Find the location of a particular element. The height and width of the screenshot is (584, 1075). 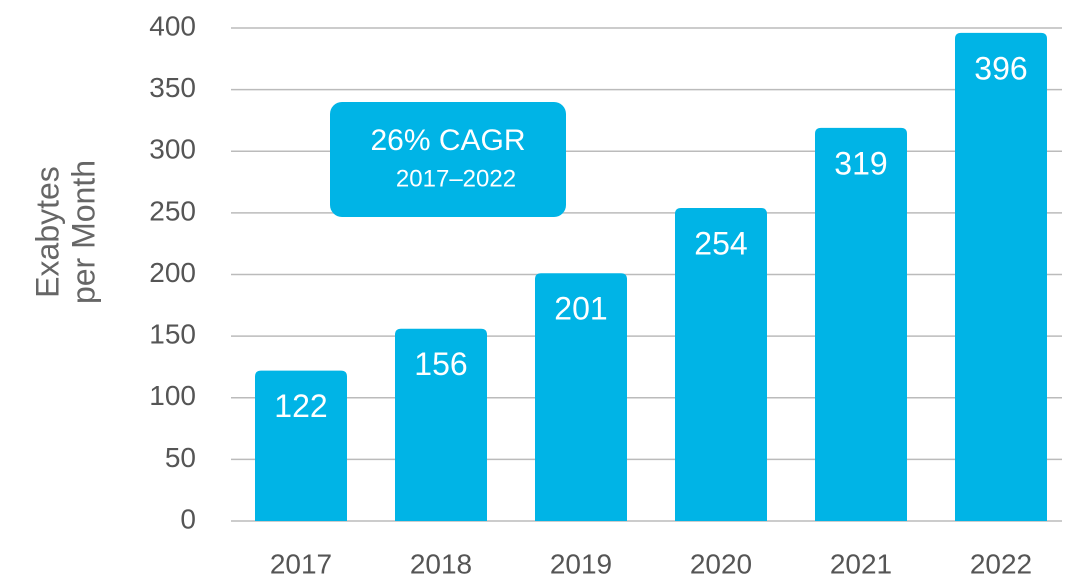

x-tick-label: 2019 is located at coordinates (581, 563).